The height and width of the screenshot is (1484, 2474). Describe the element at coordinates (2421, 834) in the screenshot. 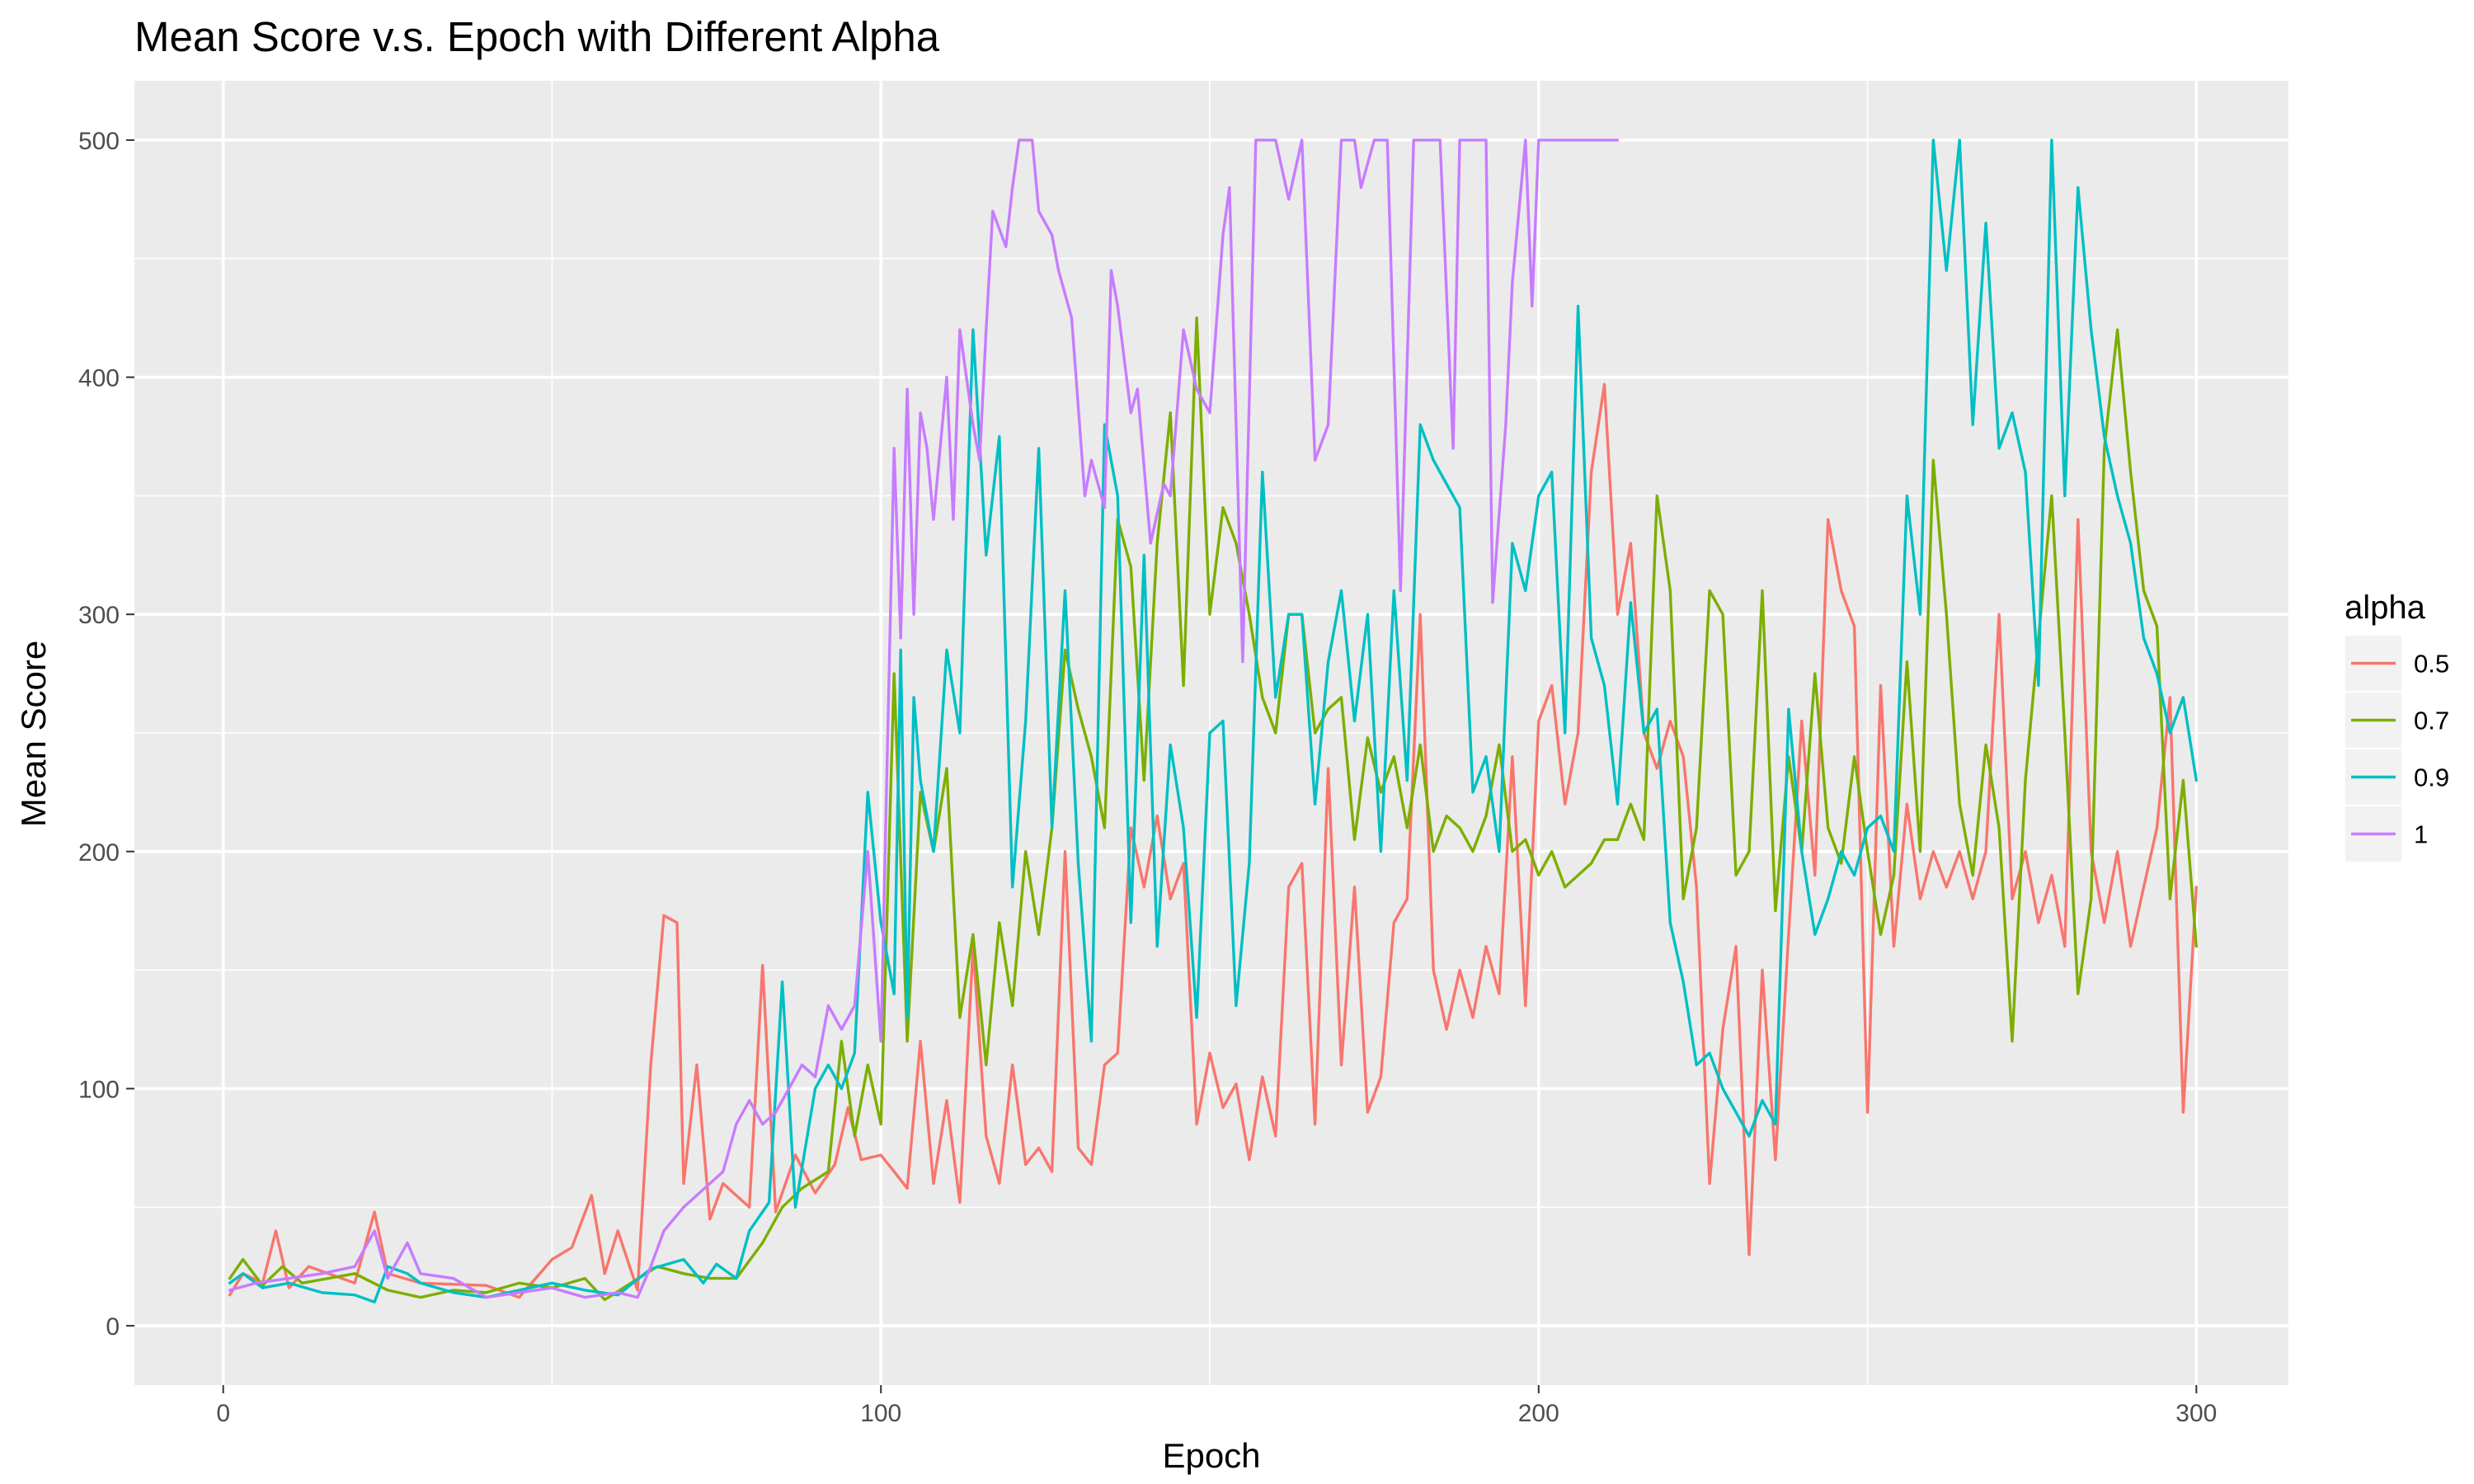

I see `legend-label: 1` at that location.